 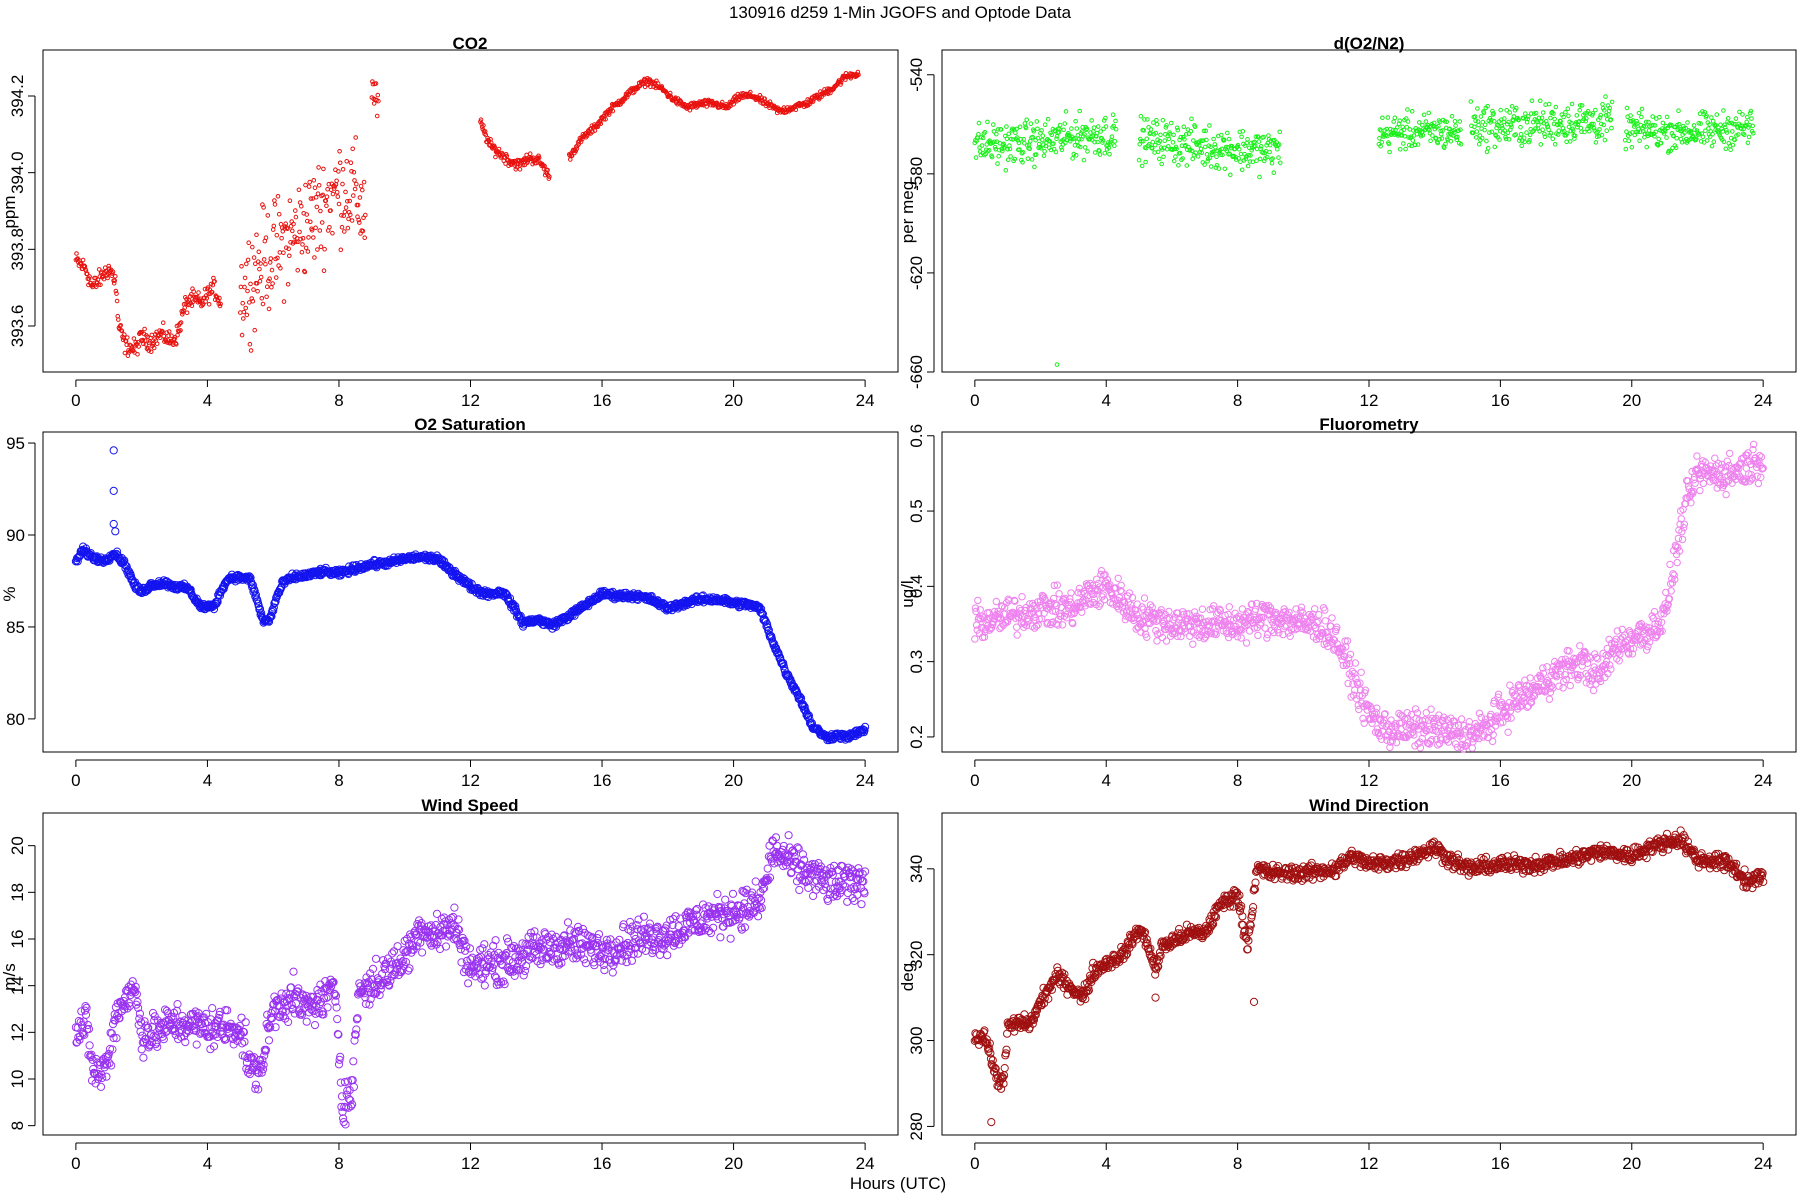 What do you see at coordinates (1369, 780) in the screenshot?
I see `x-tick-label: 12` at bounding box center [1369, 780].